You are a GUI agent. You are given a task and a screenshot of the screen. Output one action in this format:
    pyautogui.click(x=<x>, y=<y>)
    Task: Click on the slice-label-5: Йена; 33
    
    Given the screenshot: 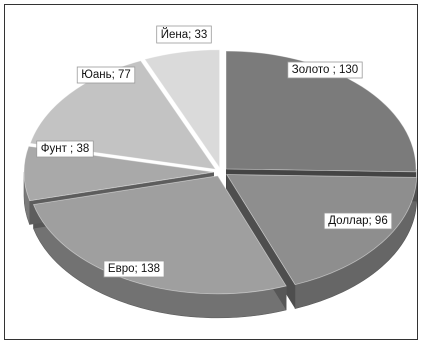 What is the action you would take?
    pyautogui.click(x=184, y=34)
    